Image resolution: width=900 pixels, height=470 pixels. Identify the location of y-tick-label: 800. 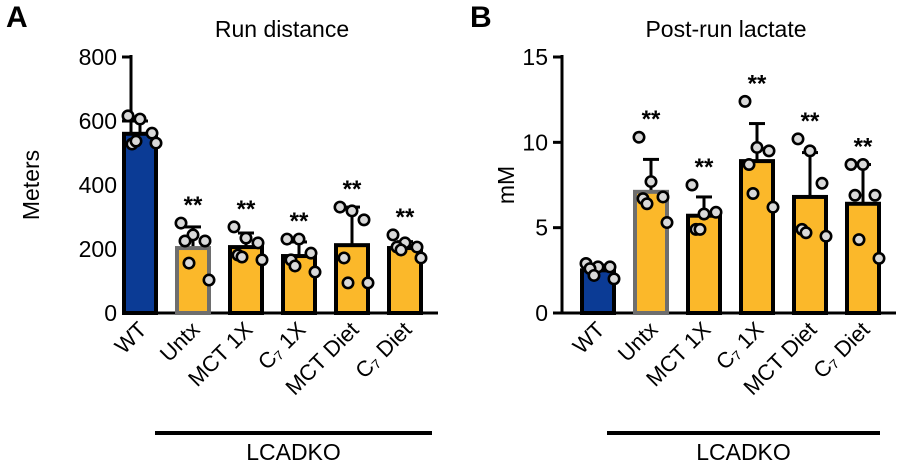
(98, 57).